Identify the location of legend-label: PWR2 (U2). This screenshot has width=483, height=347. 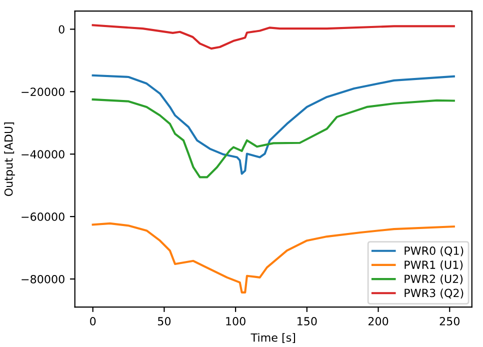
(433, 279).